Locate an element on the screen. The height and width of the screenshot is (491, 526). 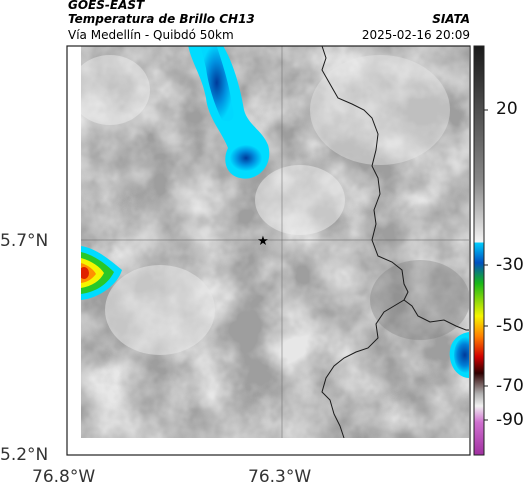
lon-tick-76-3: 76.3°W is located at coordinates (280, 477).